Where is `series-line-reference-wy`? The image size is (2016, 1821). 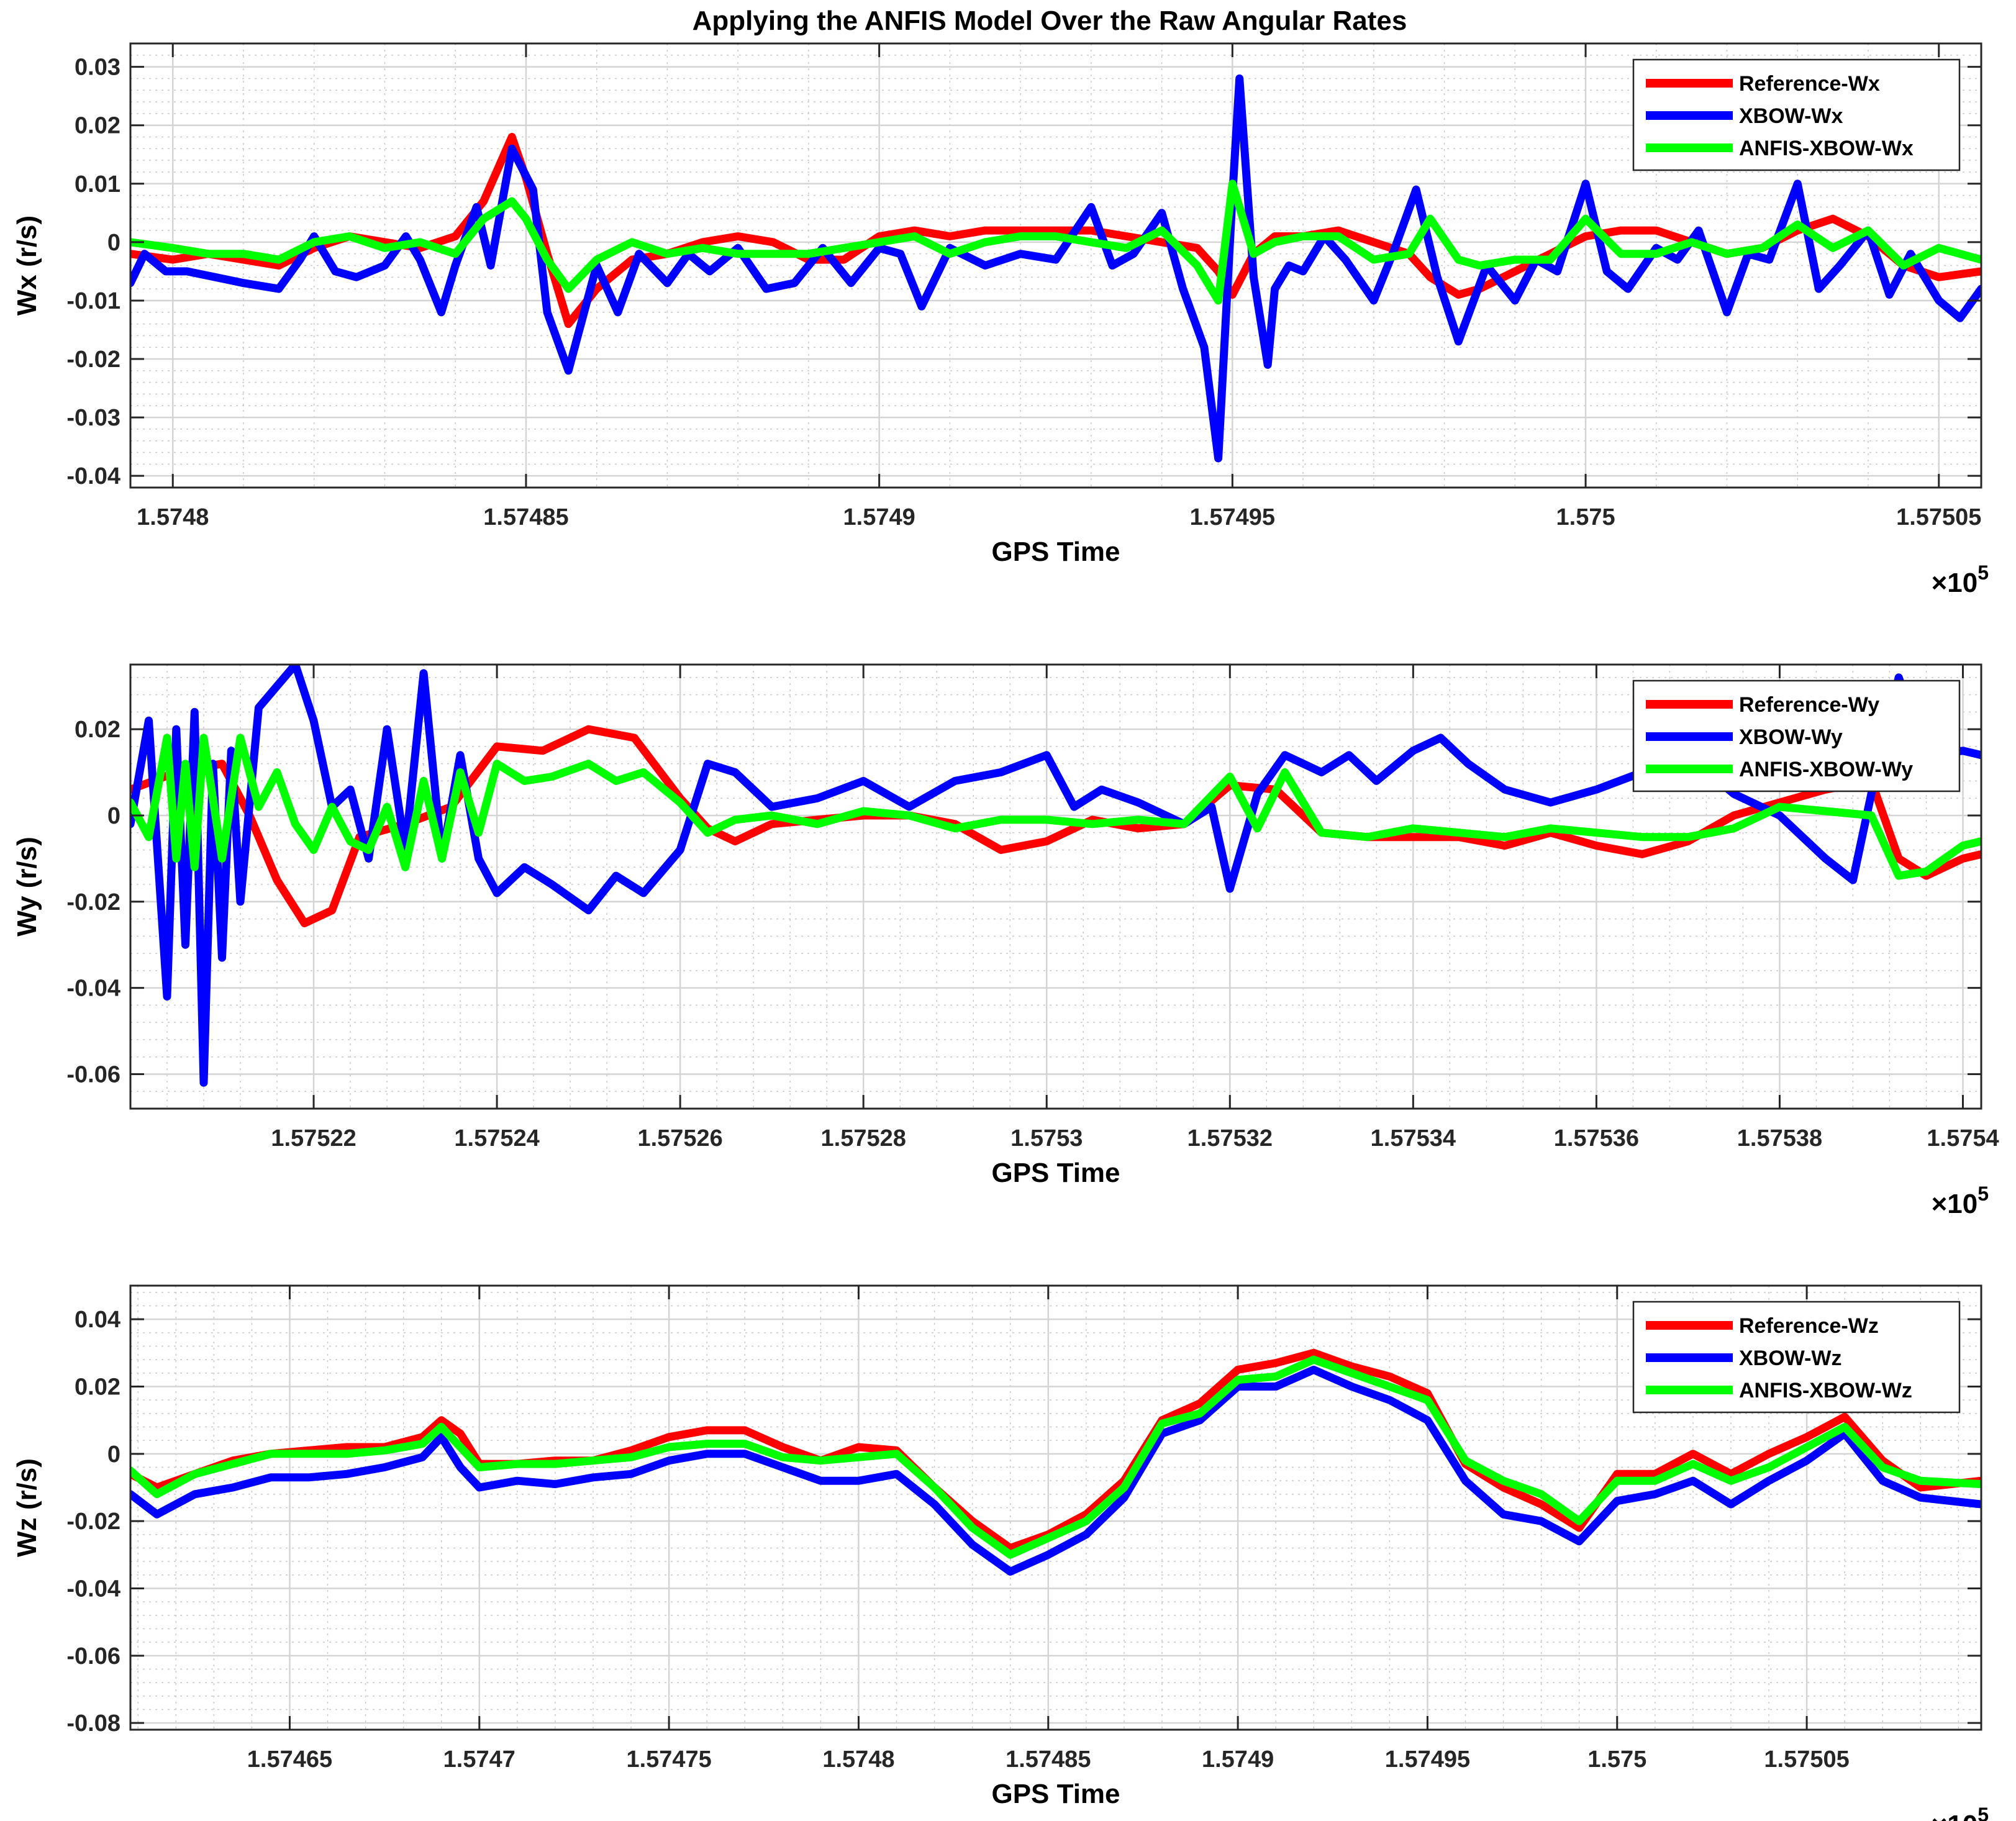
series-line-reference-wy is located at coordinates (1055, 826).